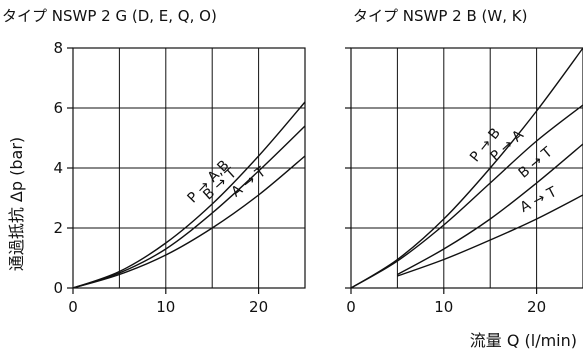 Image resolution: width=583 pixels, height=352 pixels. What do you see at coordinates (536, 162) in the screenshot?
I see `series-label: B → T` at bounding box center [536, 162].